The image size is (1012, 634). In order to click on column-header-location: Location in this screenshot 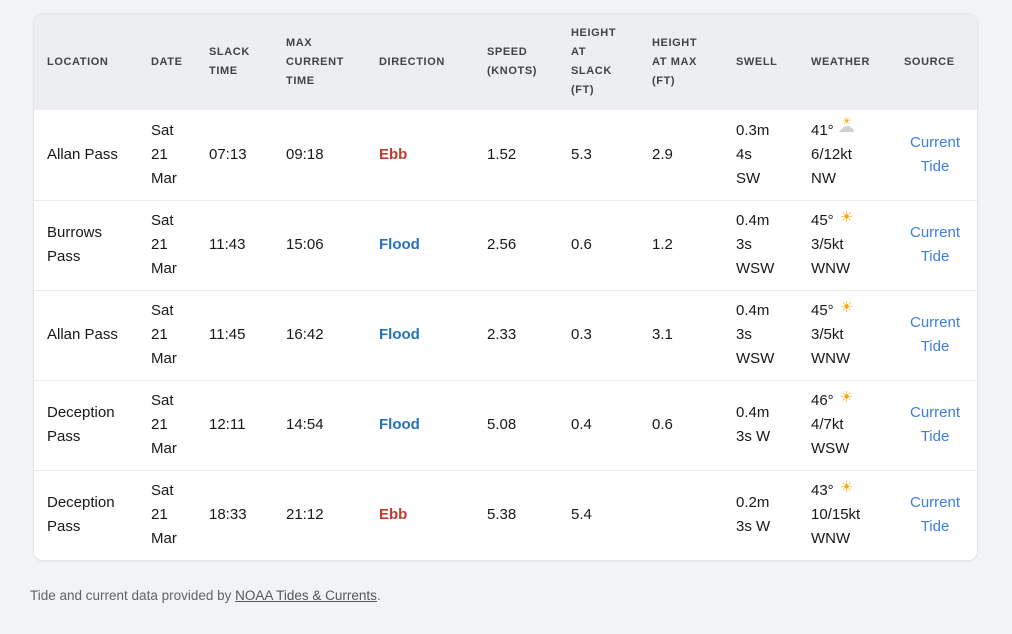, I will do `click(78, 61)`.